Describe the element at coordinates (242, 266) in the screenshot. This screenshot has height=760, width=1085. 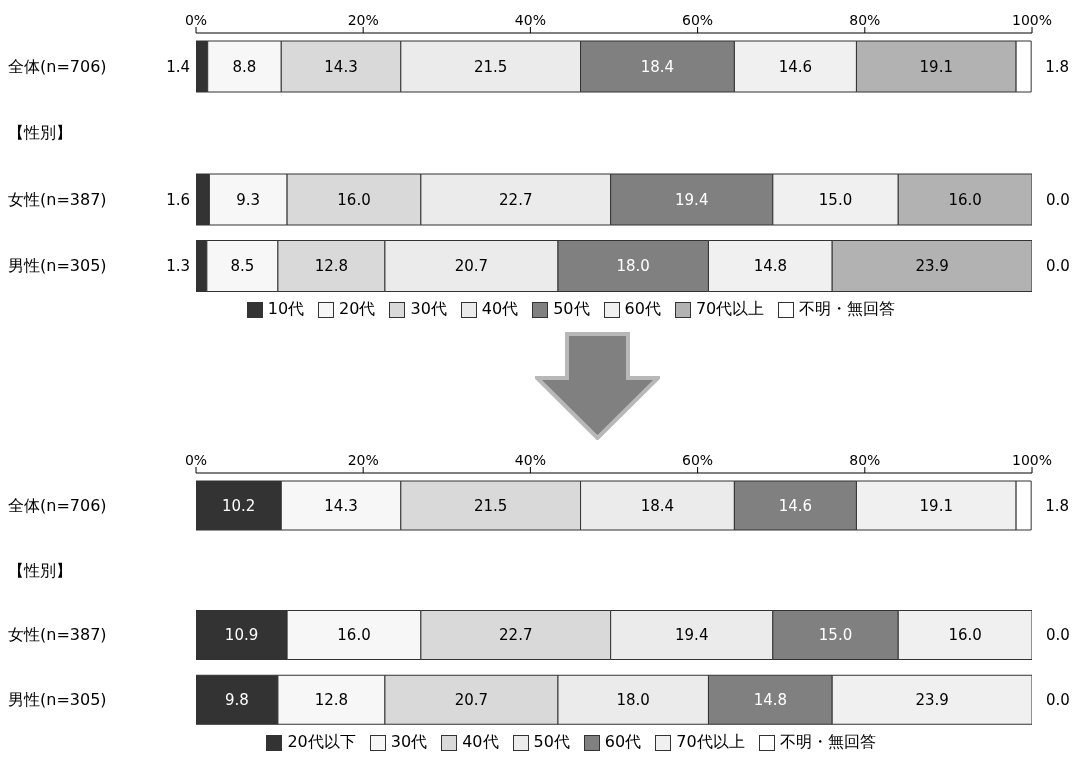
I see `data-label: 8.5` at that location.